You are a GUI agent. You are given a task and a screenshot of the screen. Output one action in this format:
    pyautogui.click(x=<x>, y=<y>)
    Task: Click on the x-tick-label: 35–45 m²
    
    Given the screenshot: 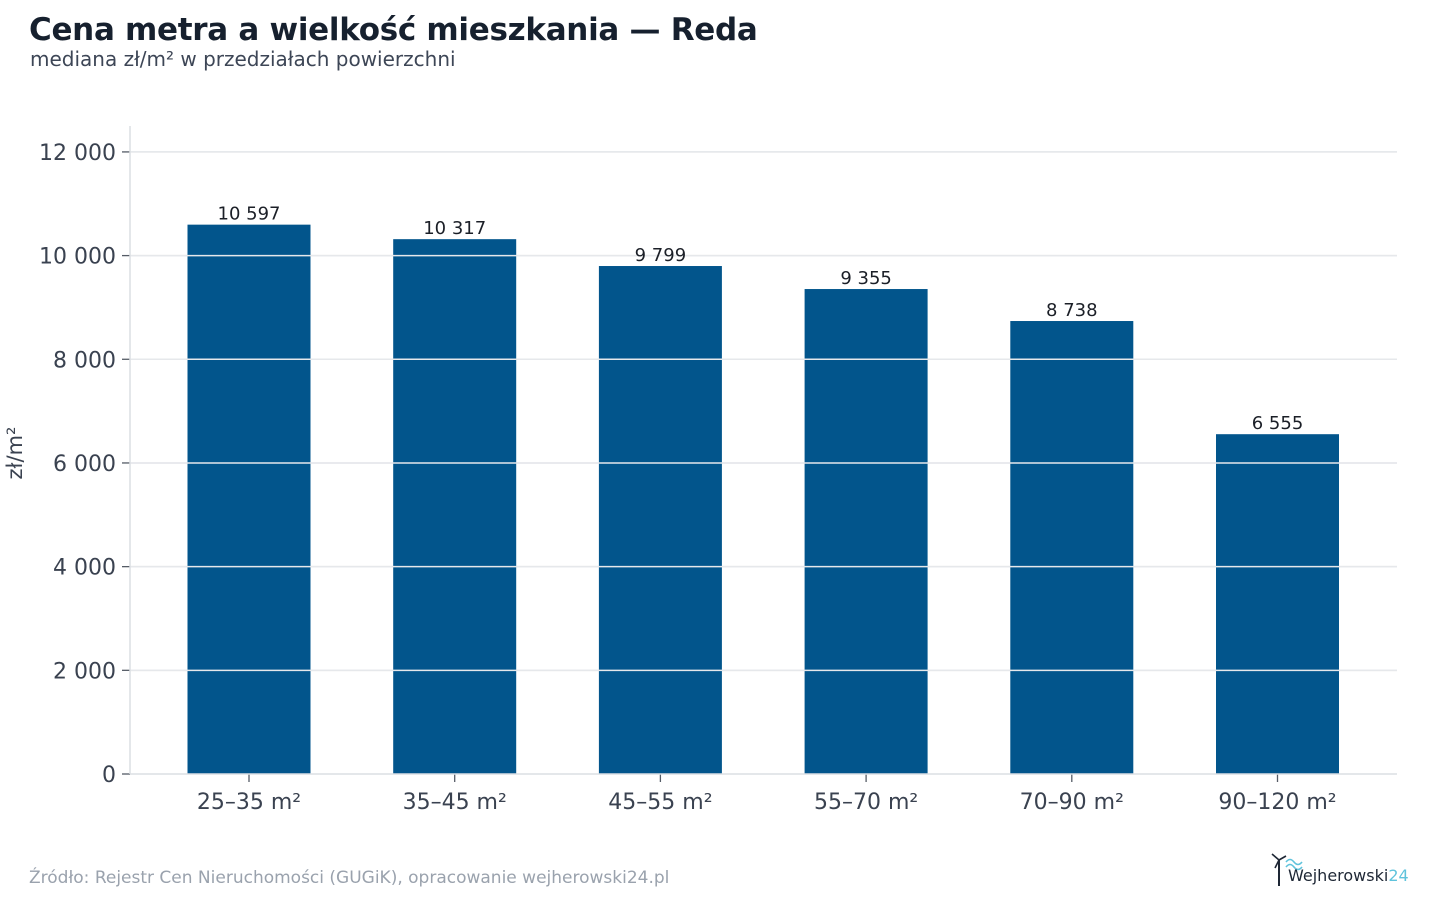 What is the action you would take?
    pyautogui.click(x=455, y=802)
    